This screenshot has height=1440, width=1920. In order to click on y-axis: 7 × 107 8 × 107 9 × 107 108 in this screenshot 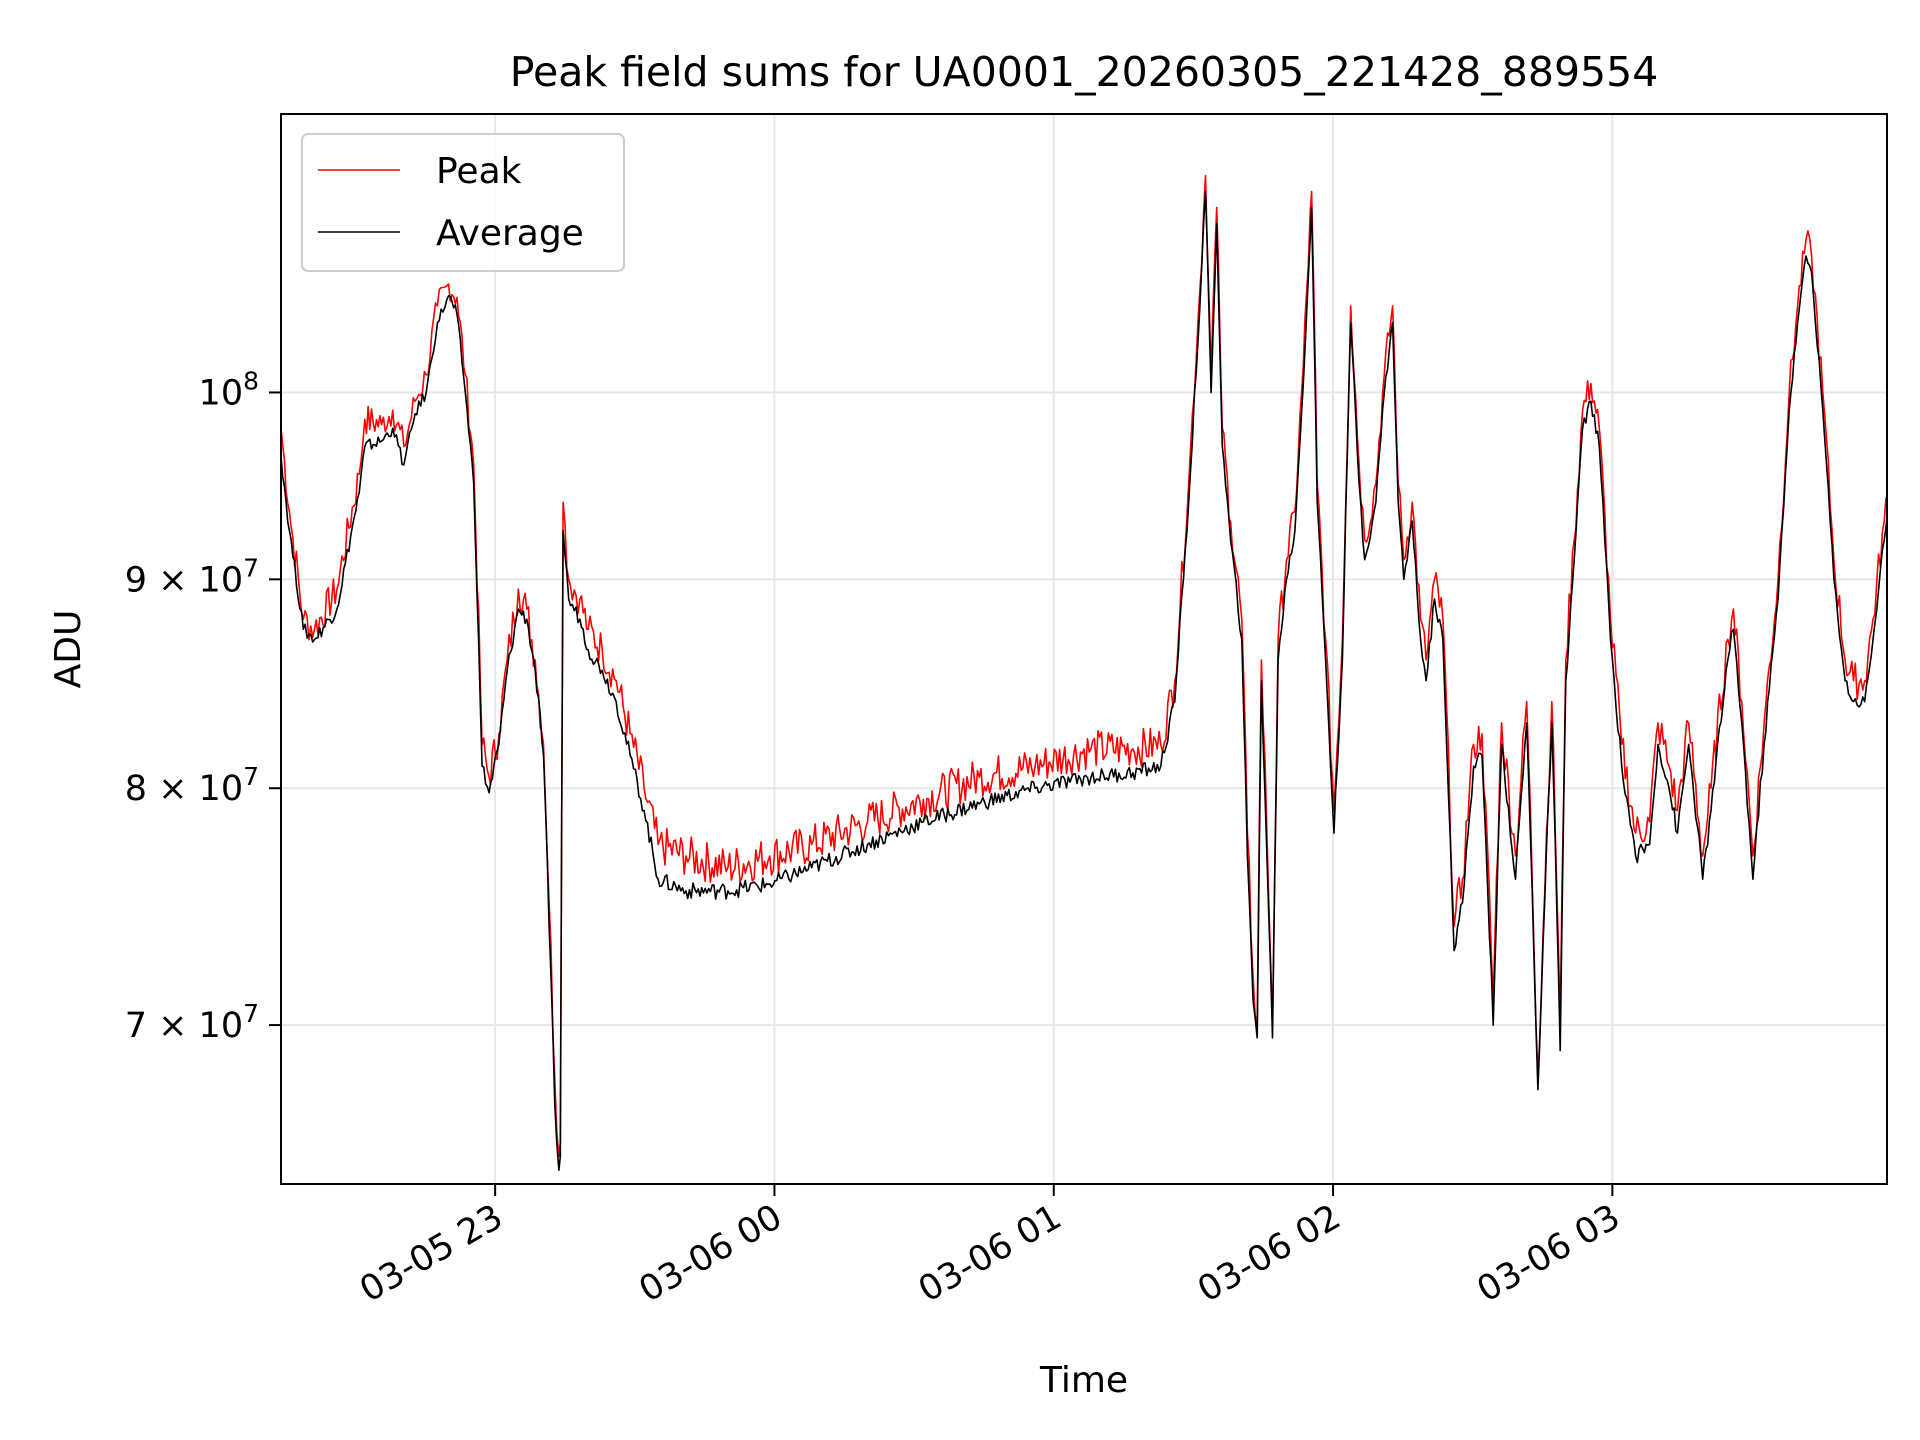, I will do `click(203, 706)`.